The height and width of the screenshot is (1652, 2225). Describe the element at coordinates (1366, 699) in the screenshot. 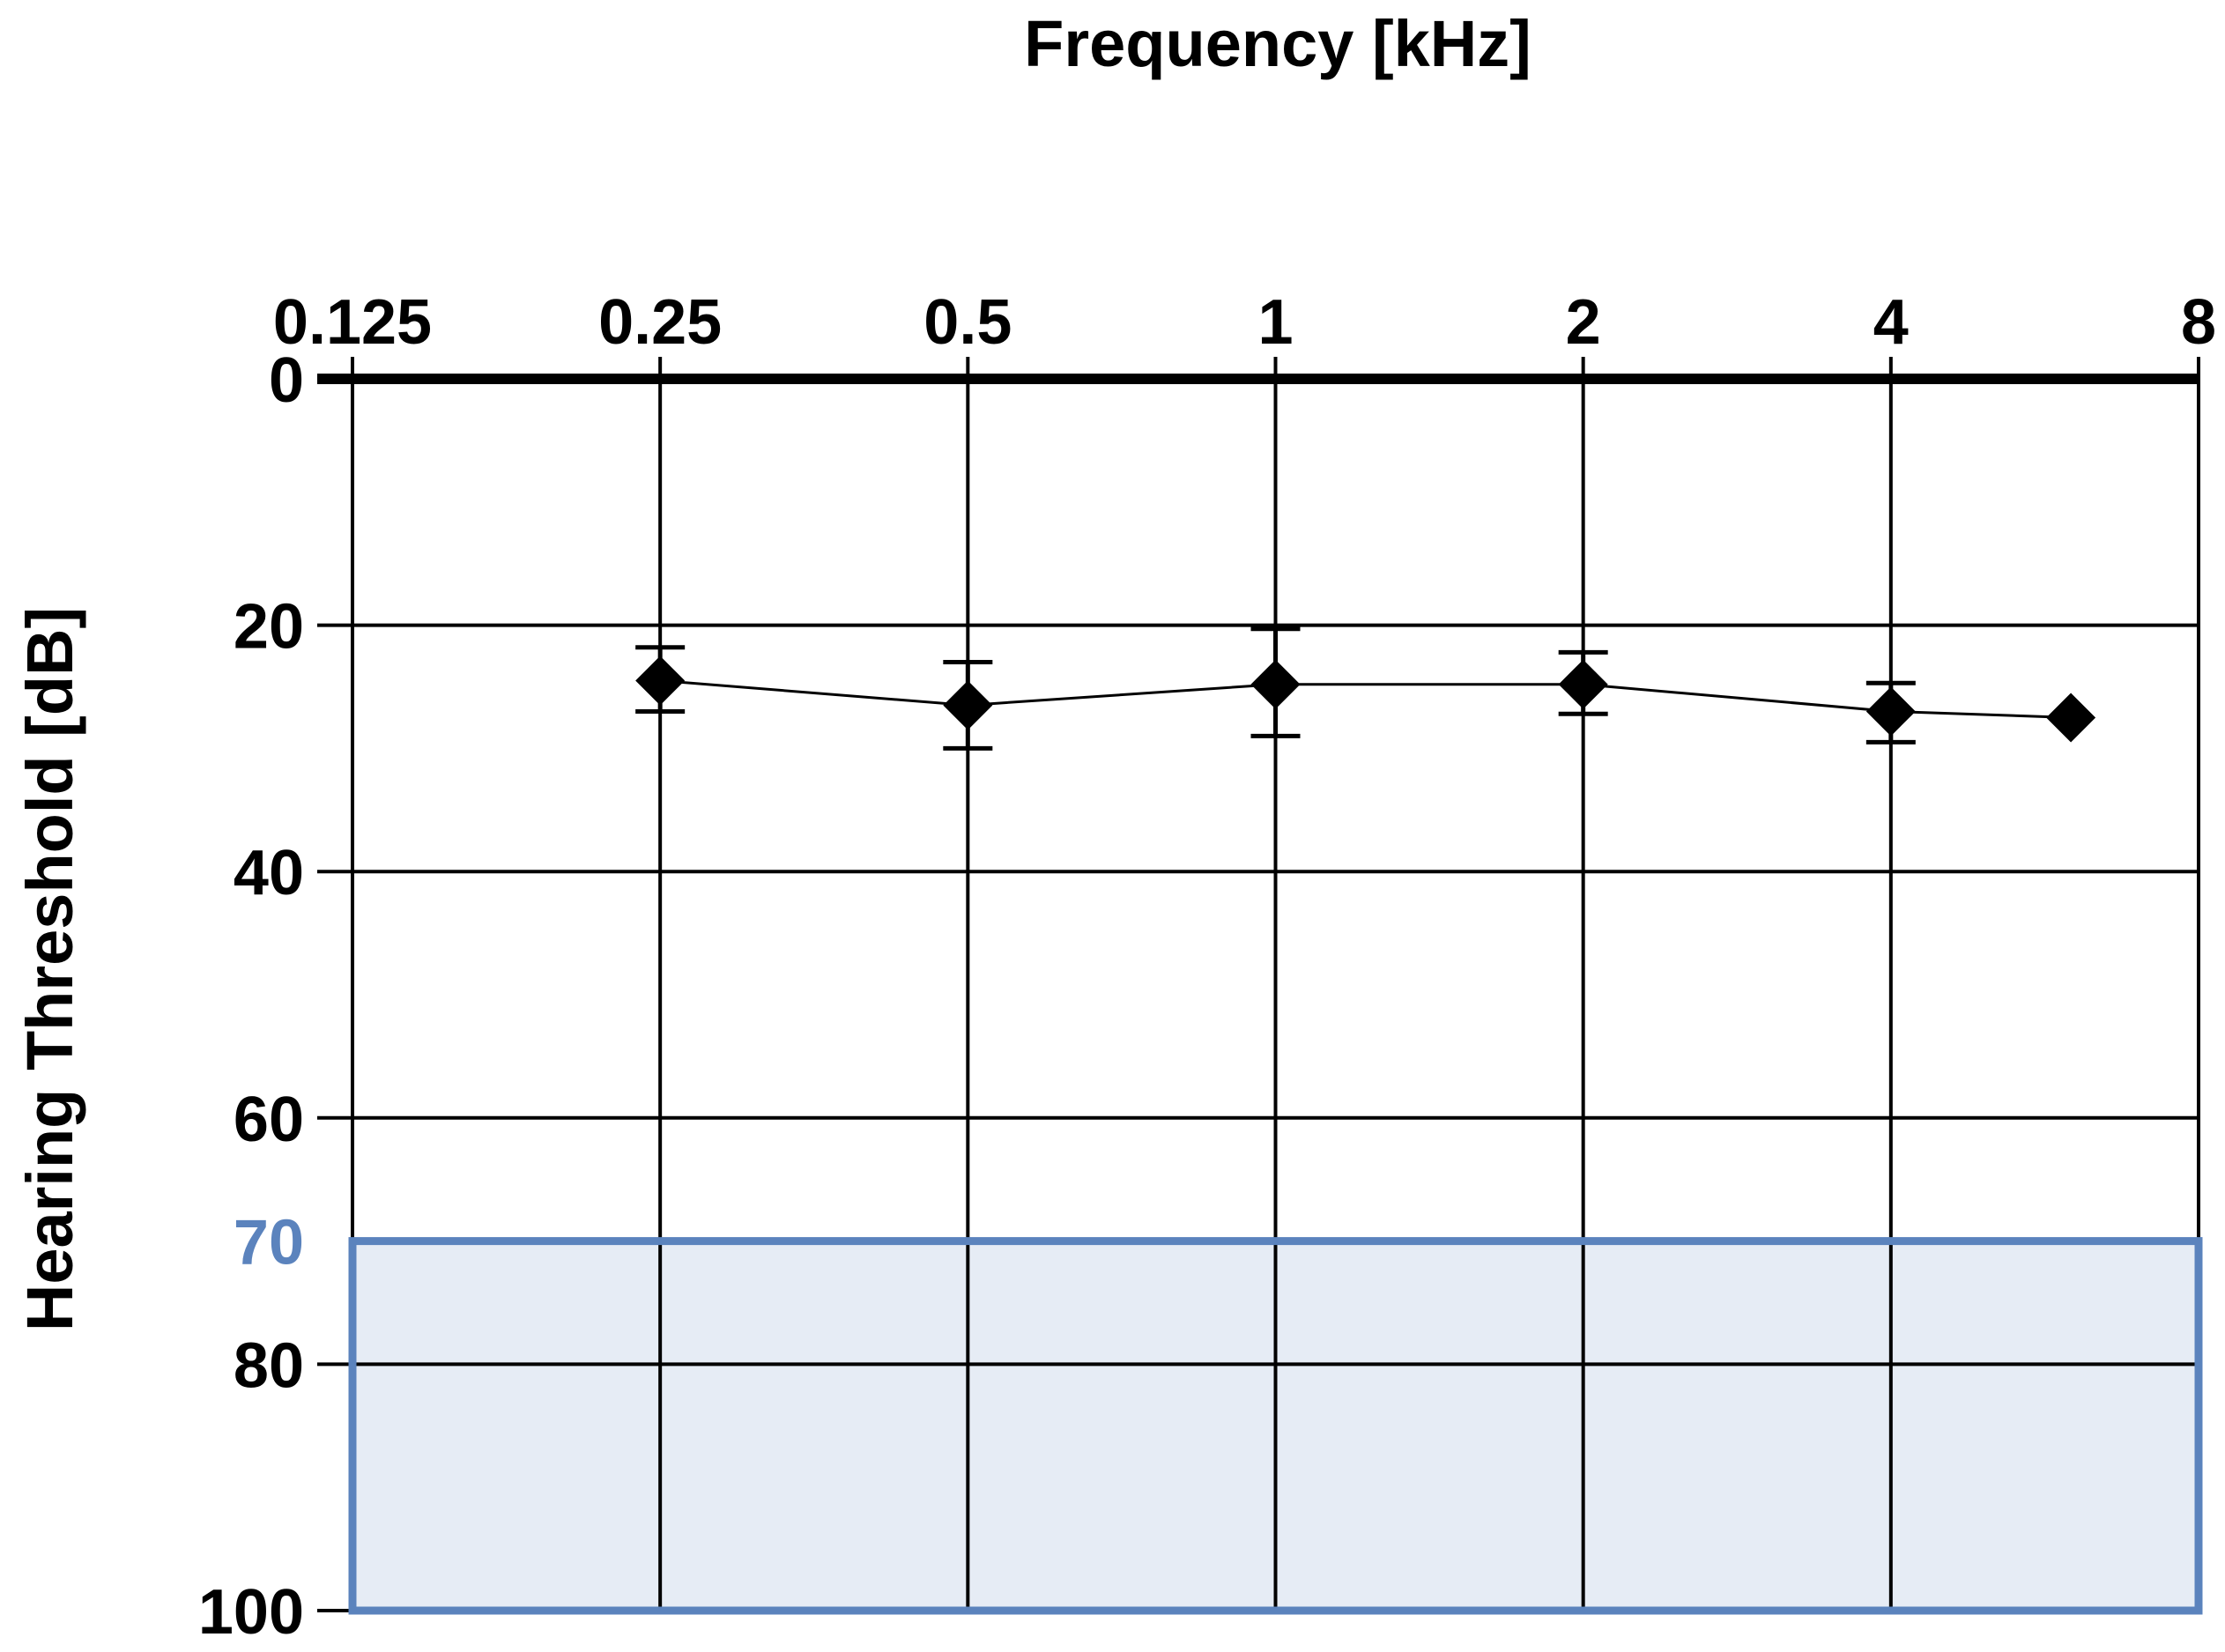

I see `series-line` at that location.